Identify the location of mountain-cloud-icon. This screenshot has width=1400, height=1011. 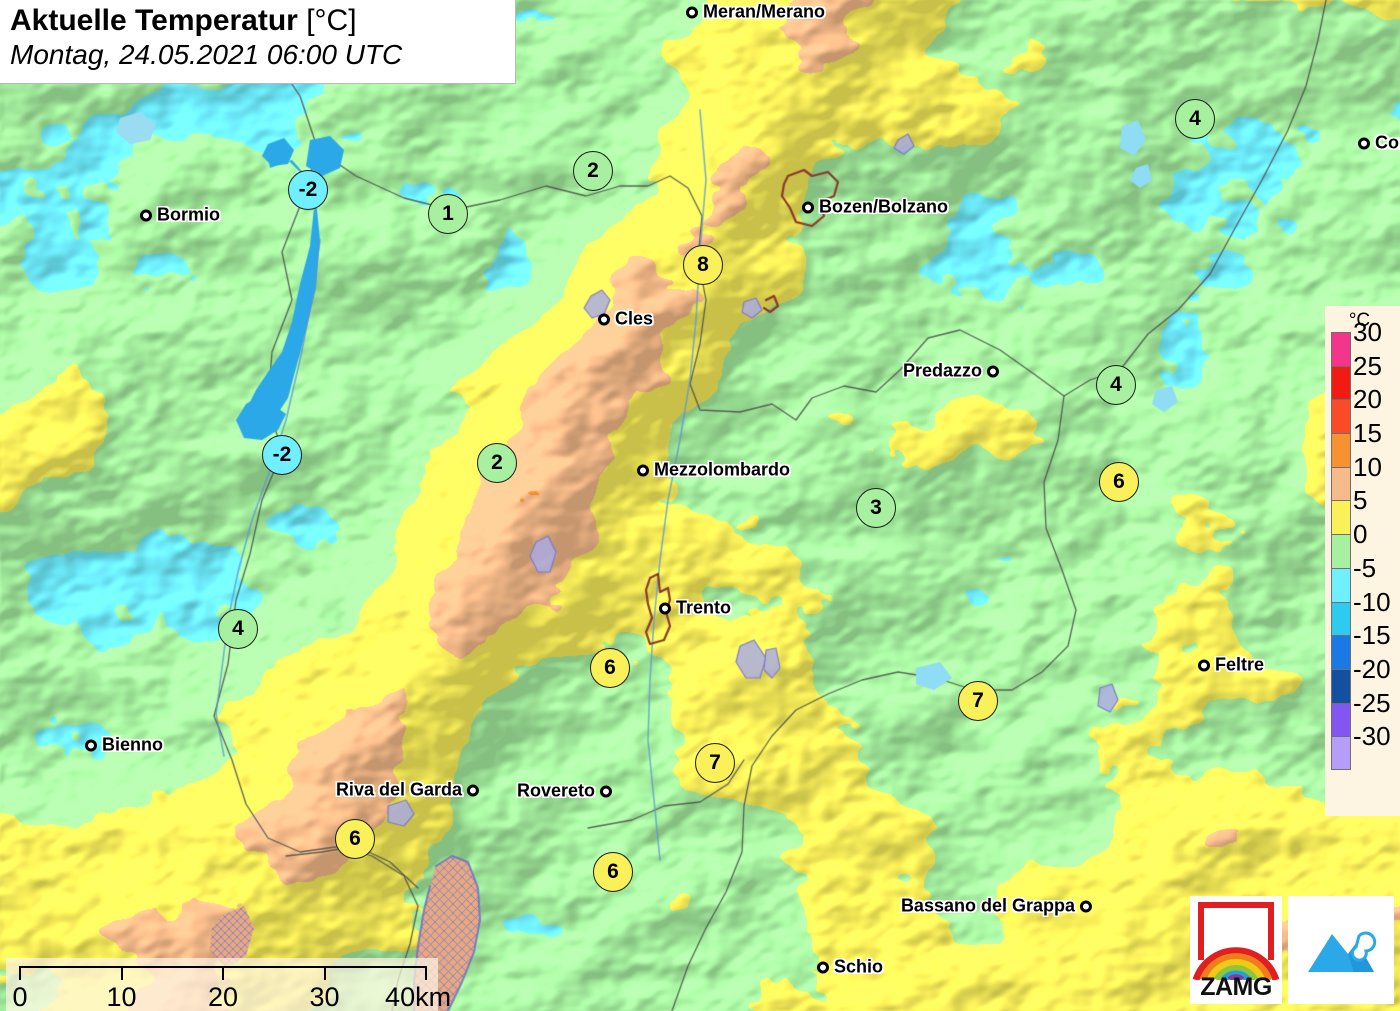
(1342, 951).